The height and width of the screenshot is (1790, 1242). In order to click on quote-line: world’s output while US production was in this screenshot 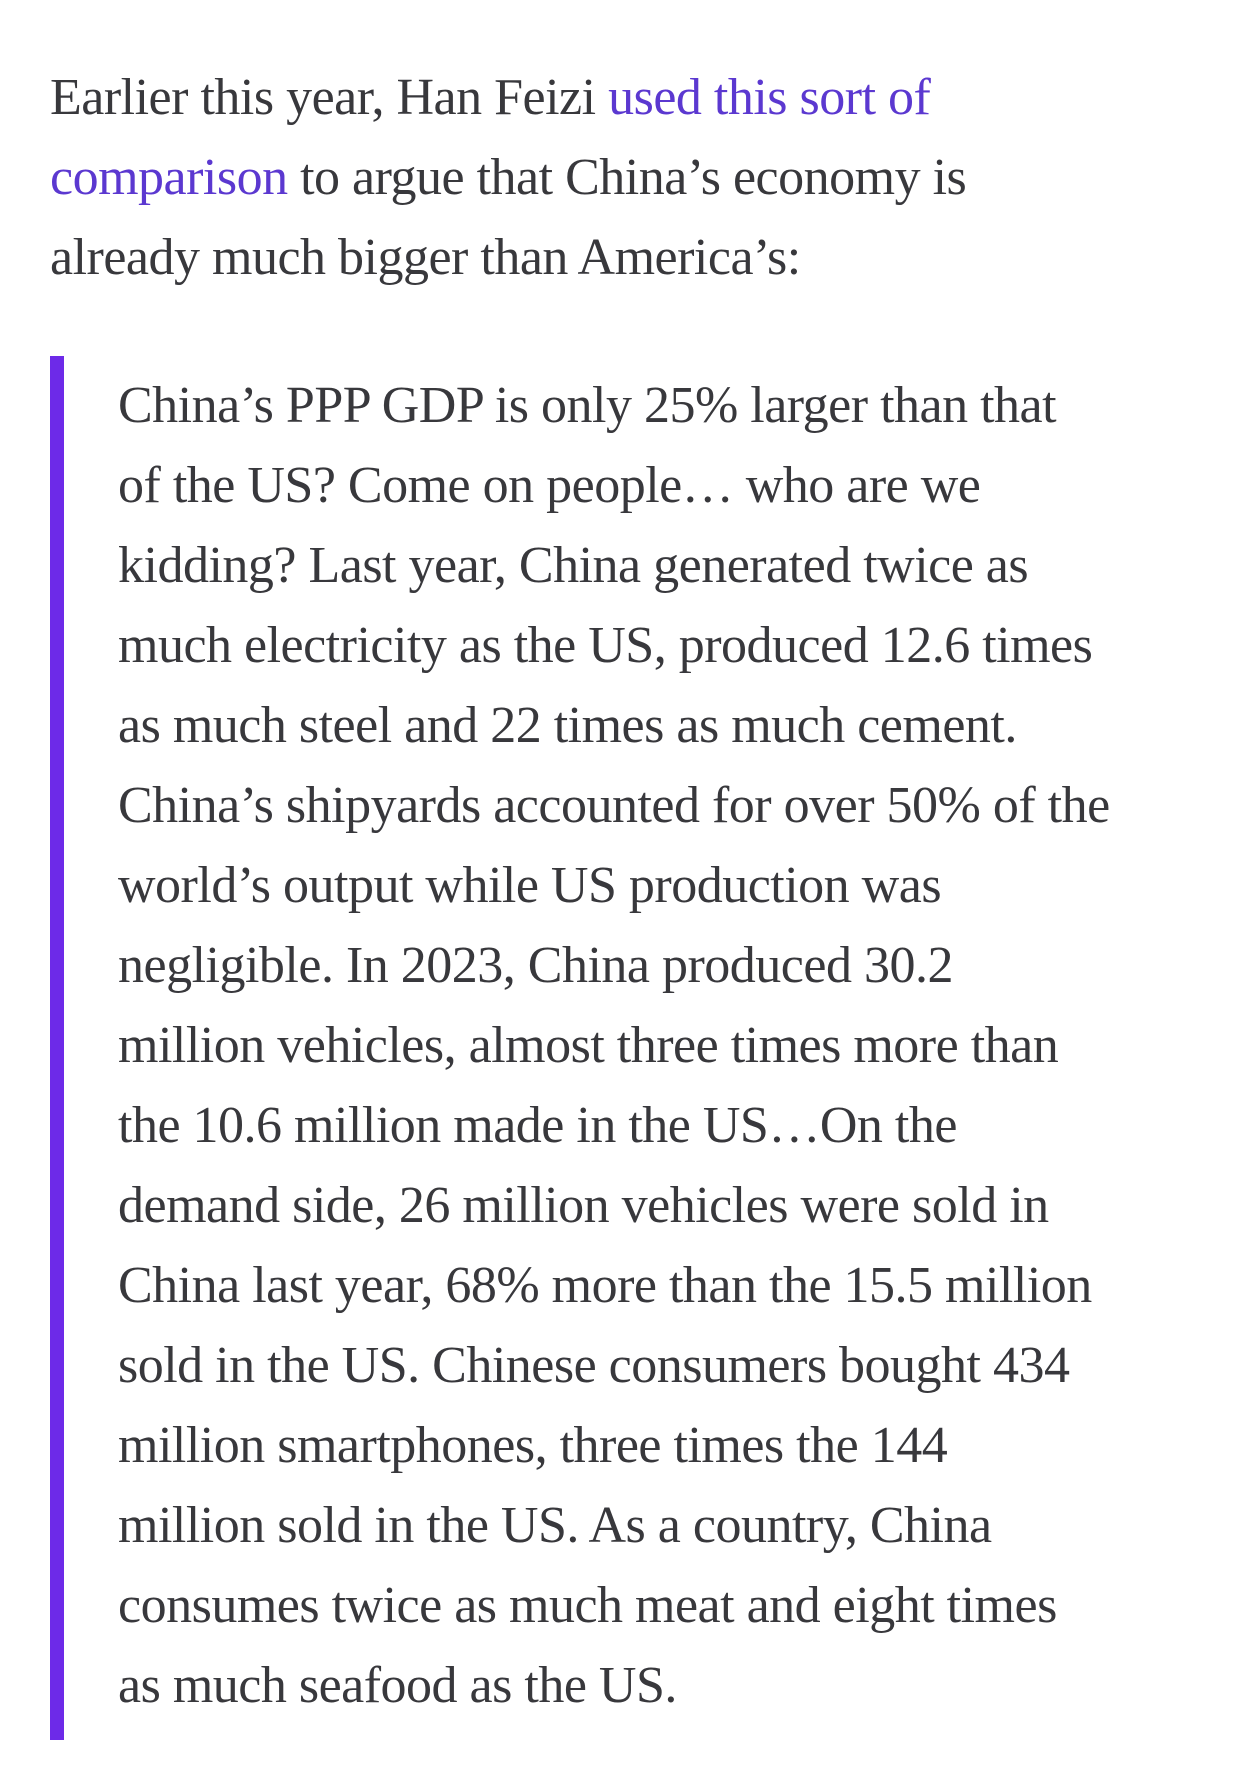, I will do `click(530, 885)`.